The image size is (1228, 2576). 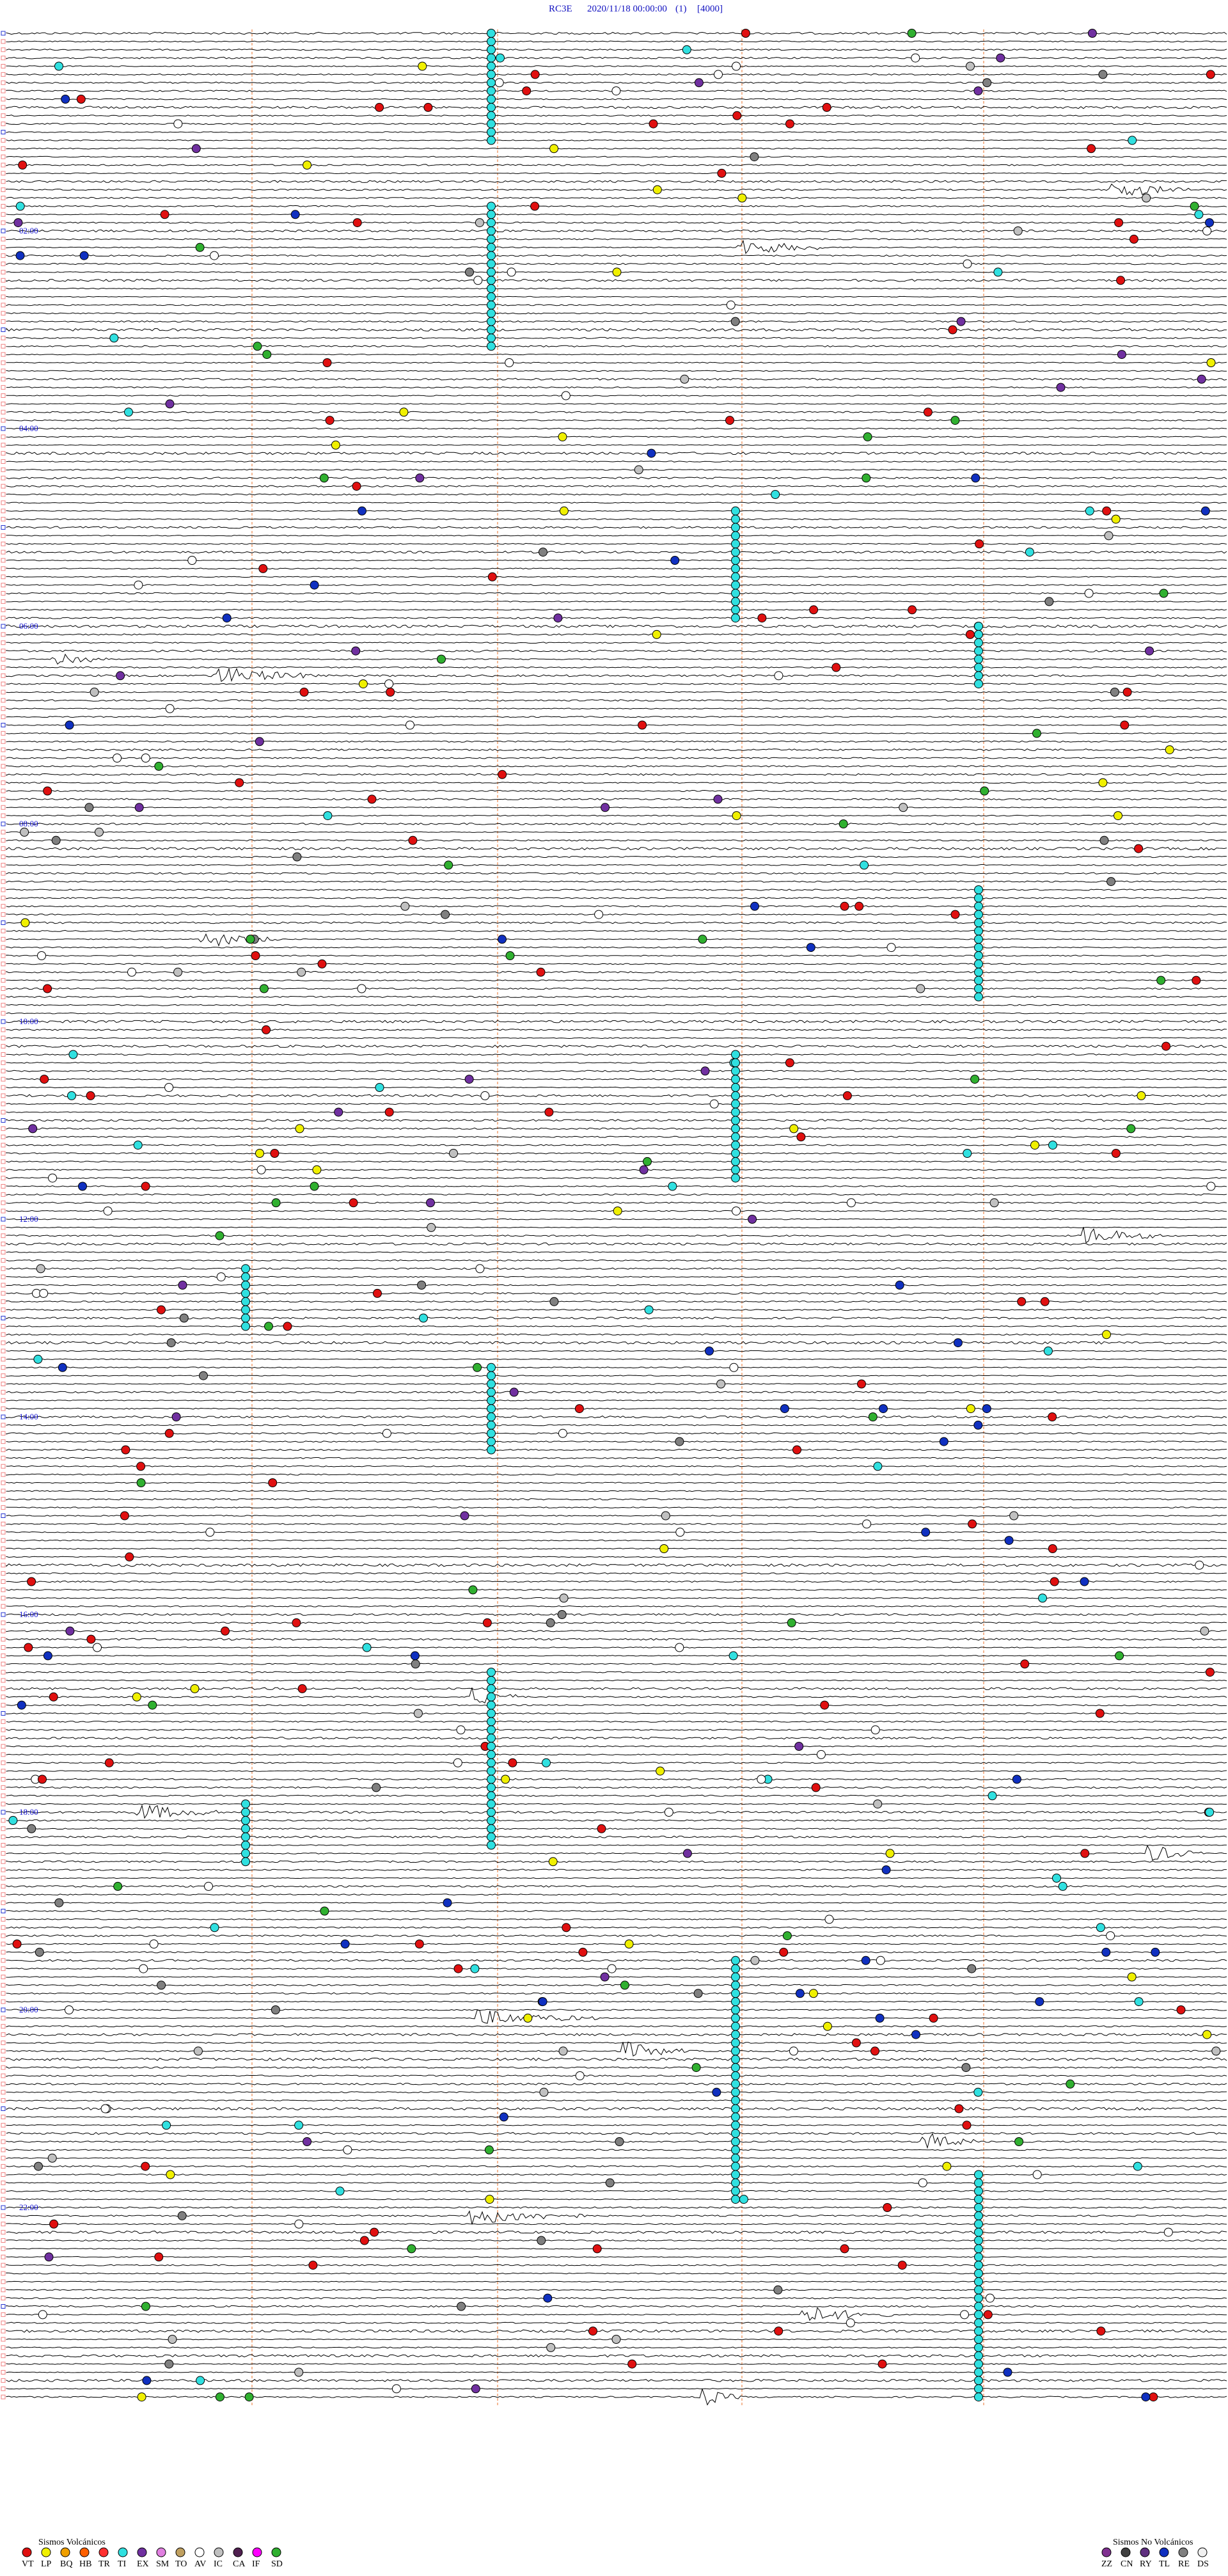 I want to click on legend-code: TR, so click(x=104, y=2564).